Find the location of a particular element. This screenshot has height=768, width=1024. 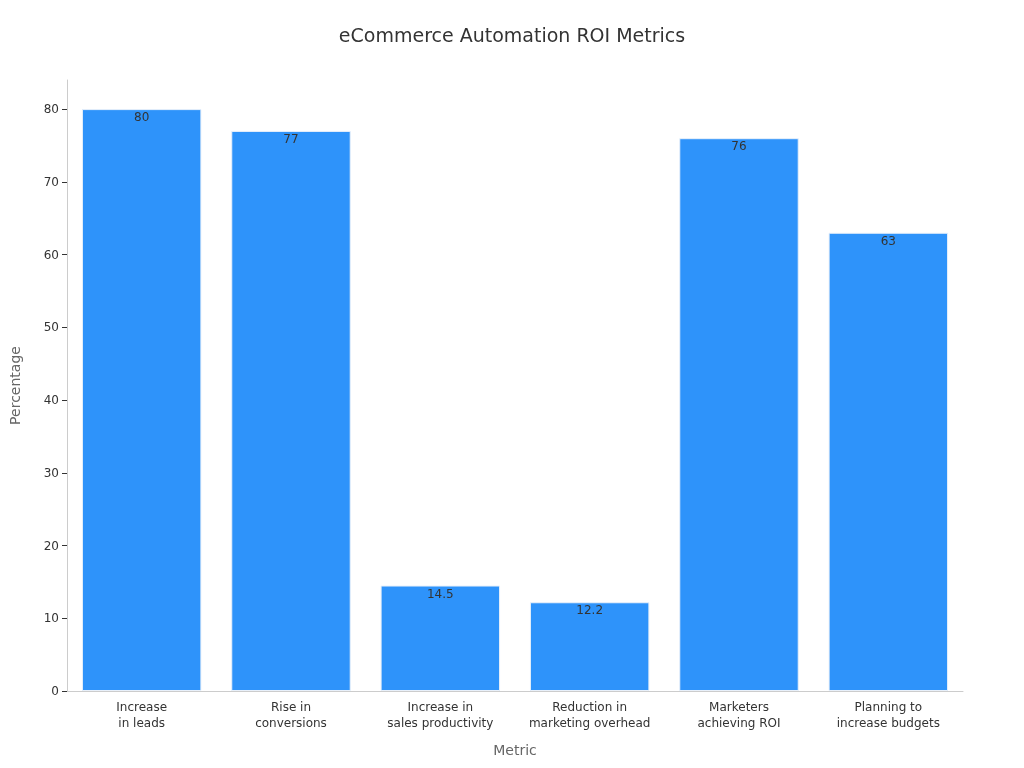

x-tick-label: Planning to increase budgets is located at coordinates (888, 715).